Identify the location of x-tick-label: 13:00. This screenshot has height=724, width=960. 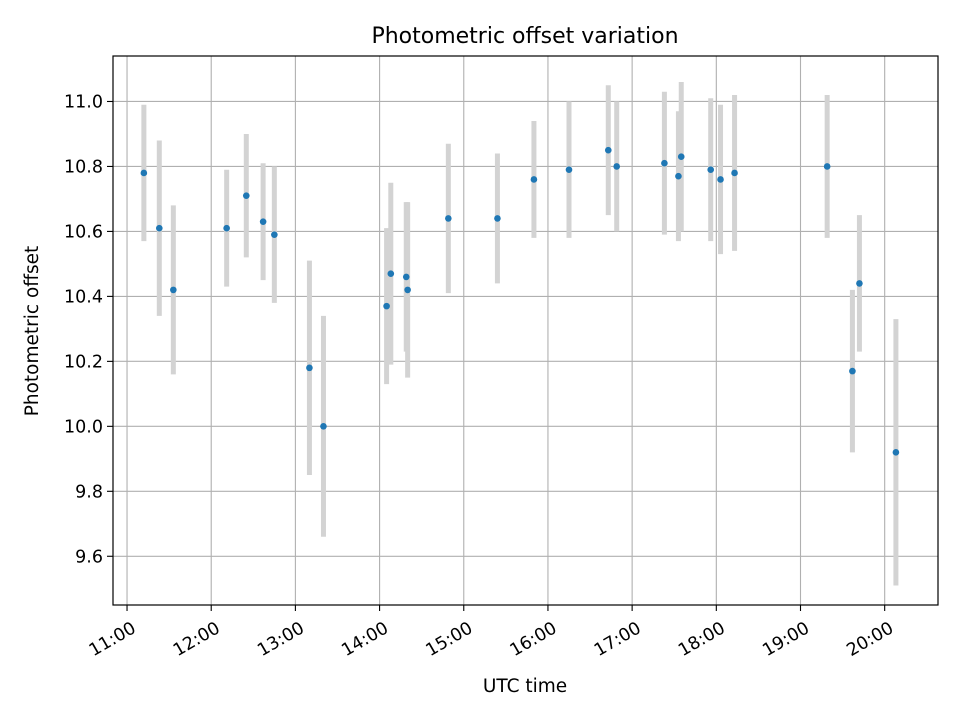
(281, 639).